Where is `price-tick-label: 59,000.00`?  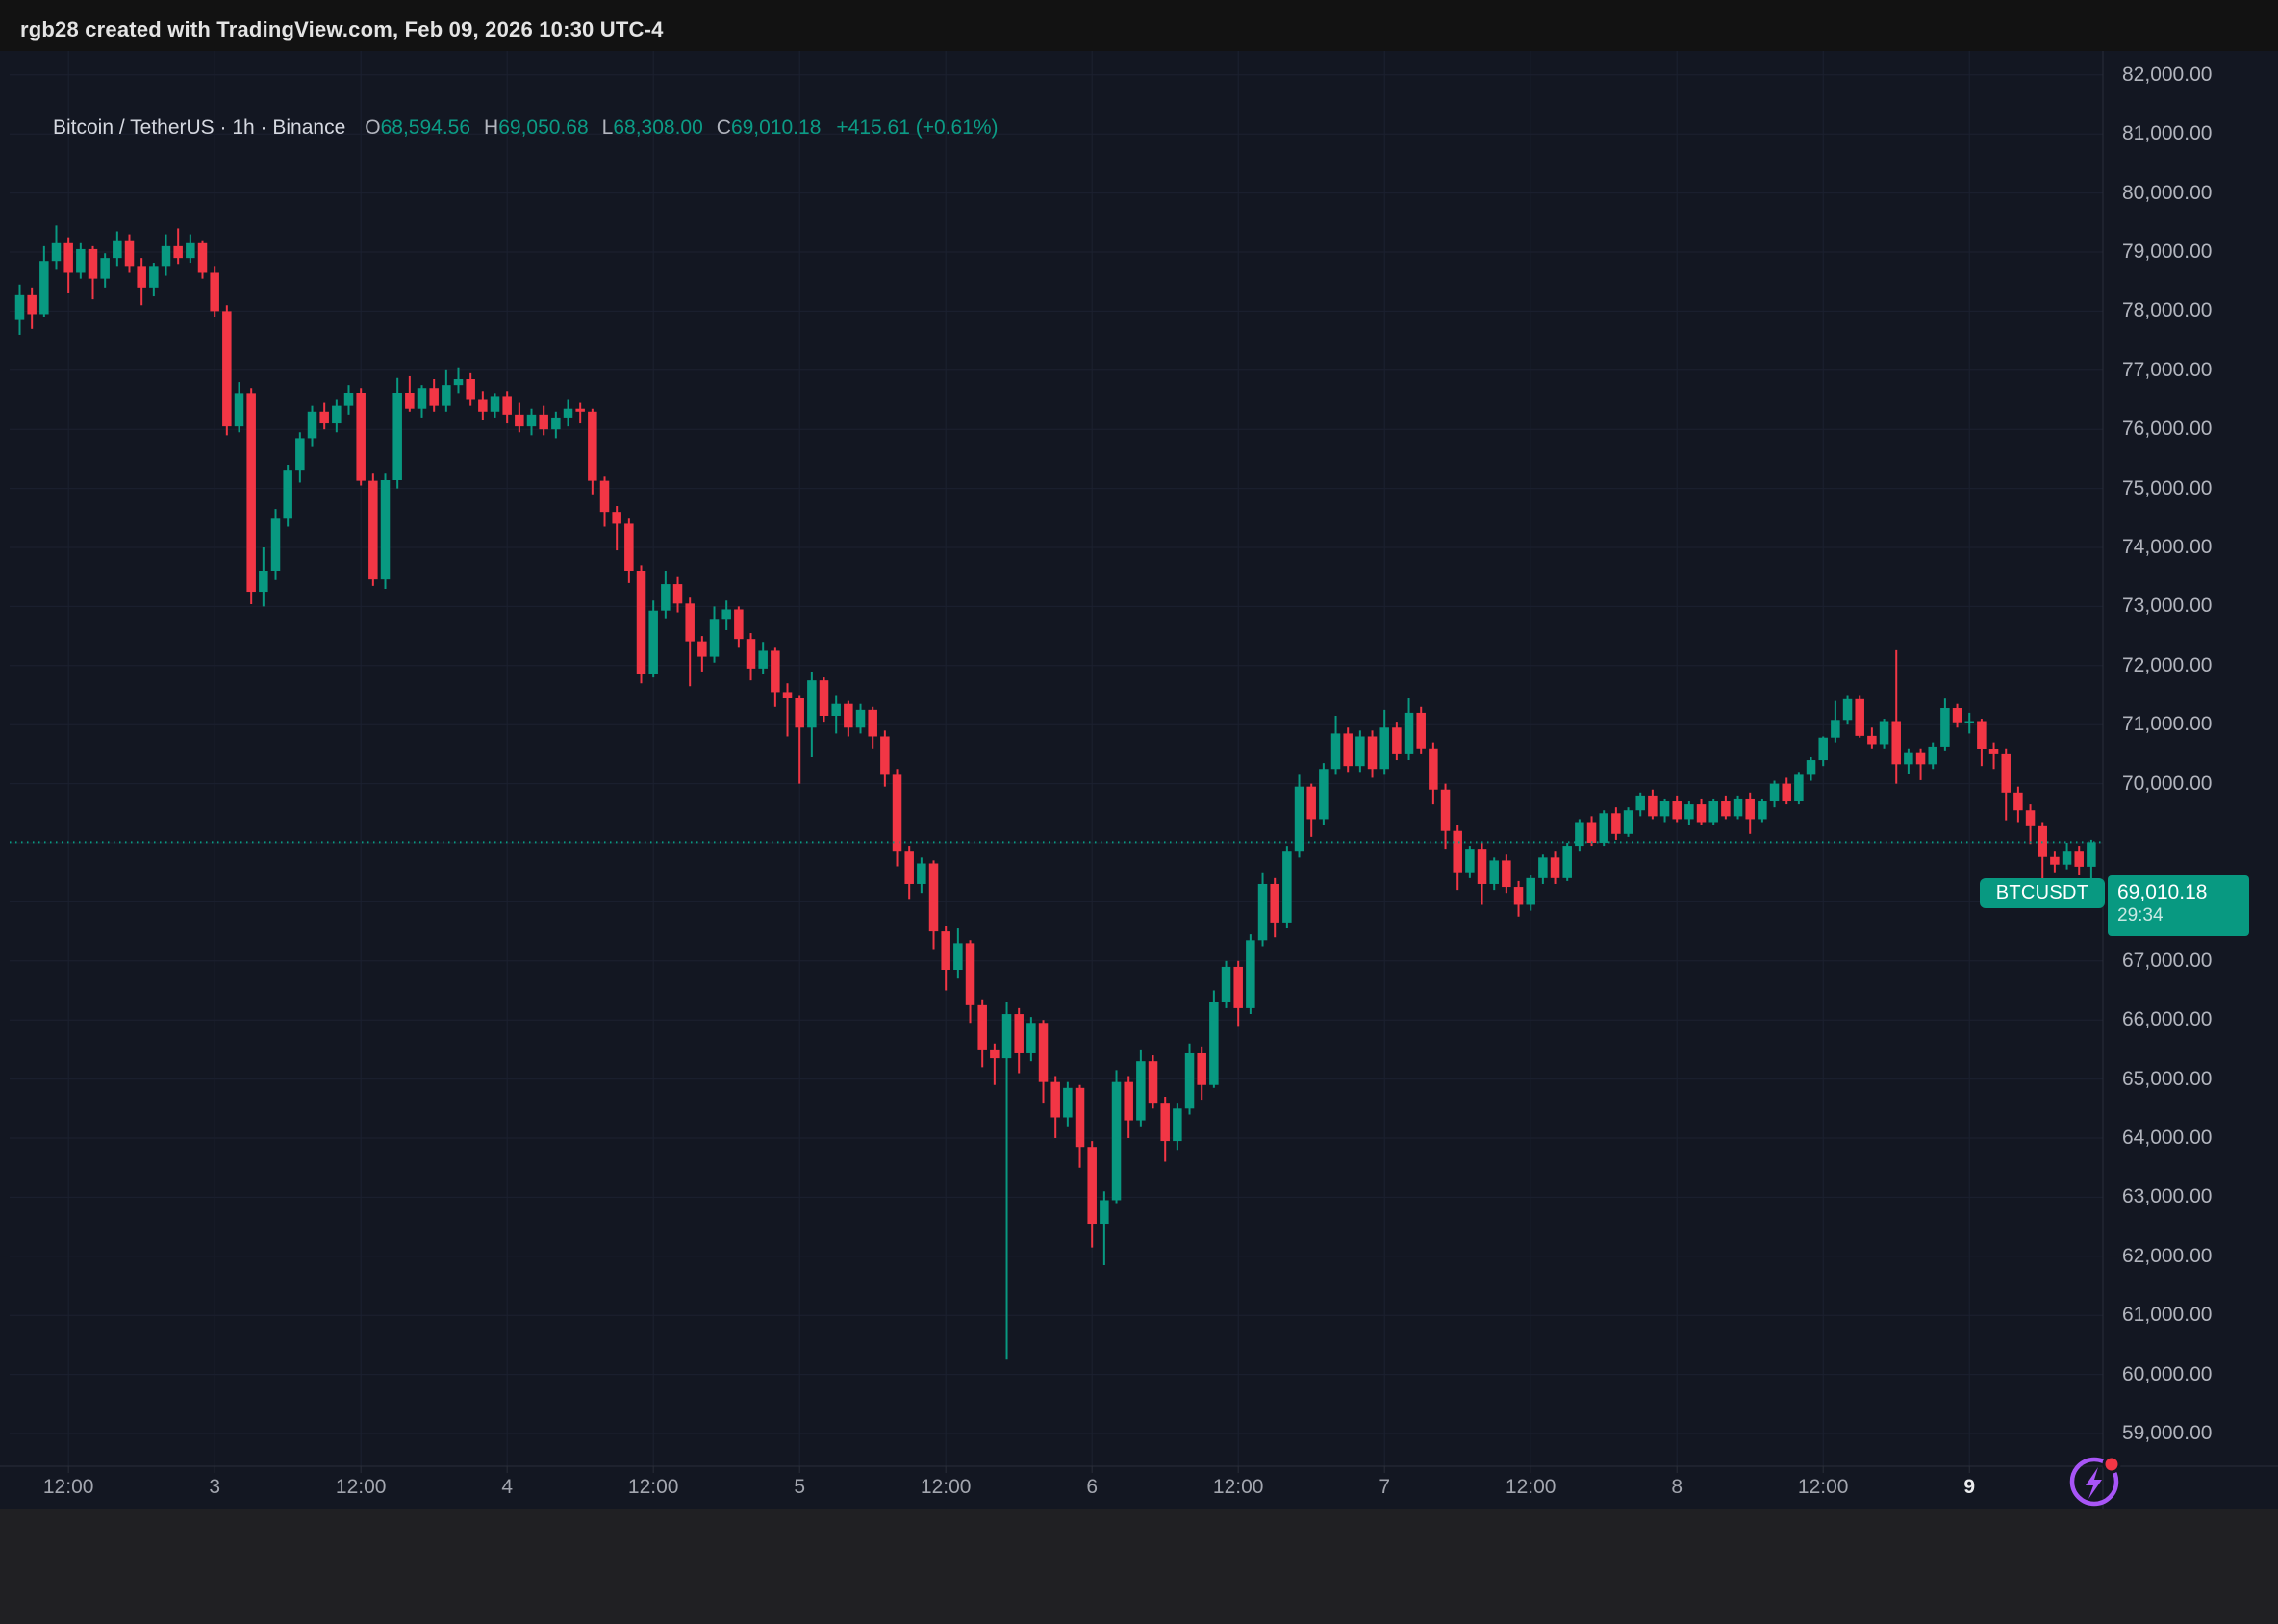
price-tick-label: 59,000.00 is located at coordinates (2167, 1433).